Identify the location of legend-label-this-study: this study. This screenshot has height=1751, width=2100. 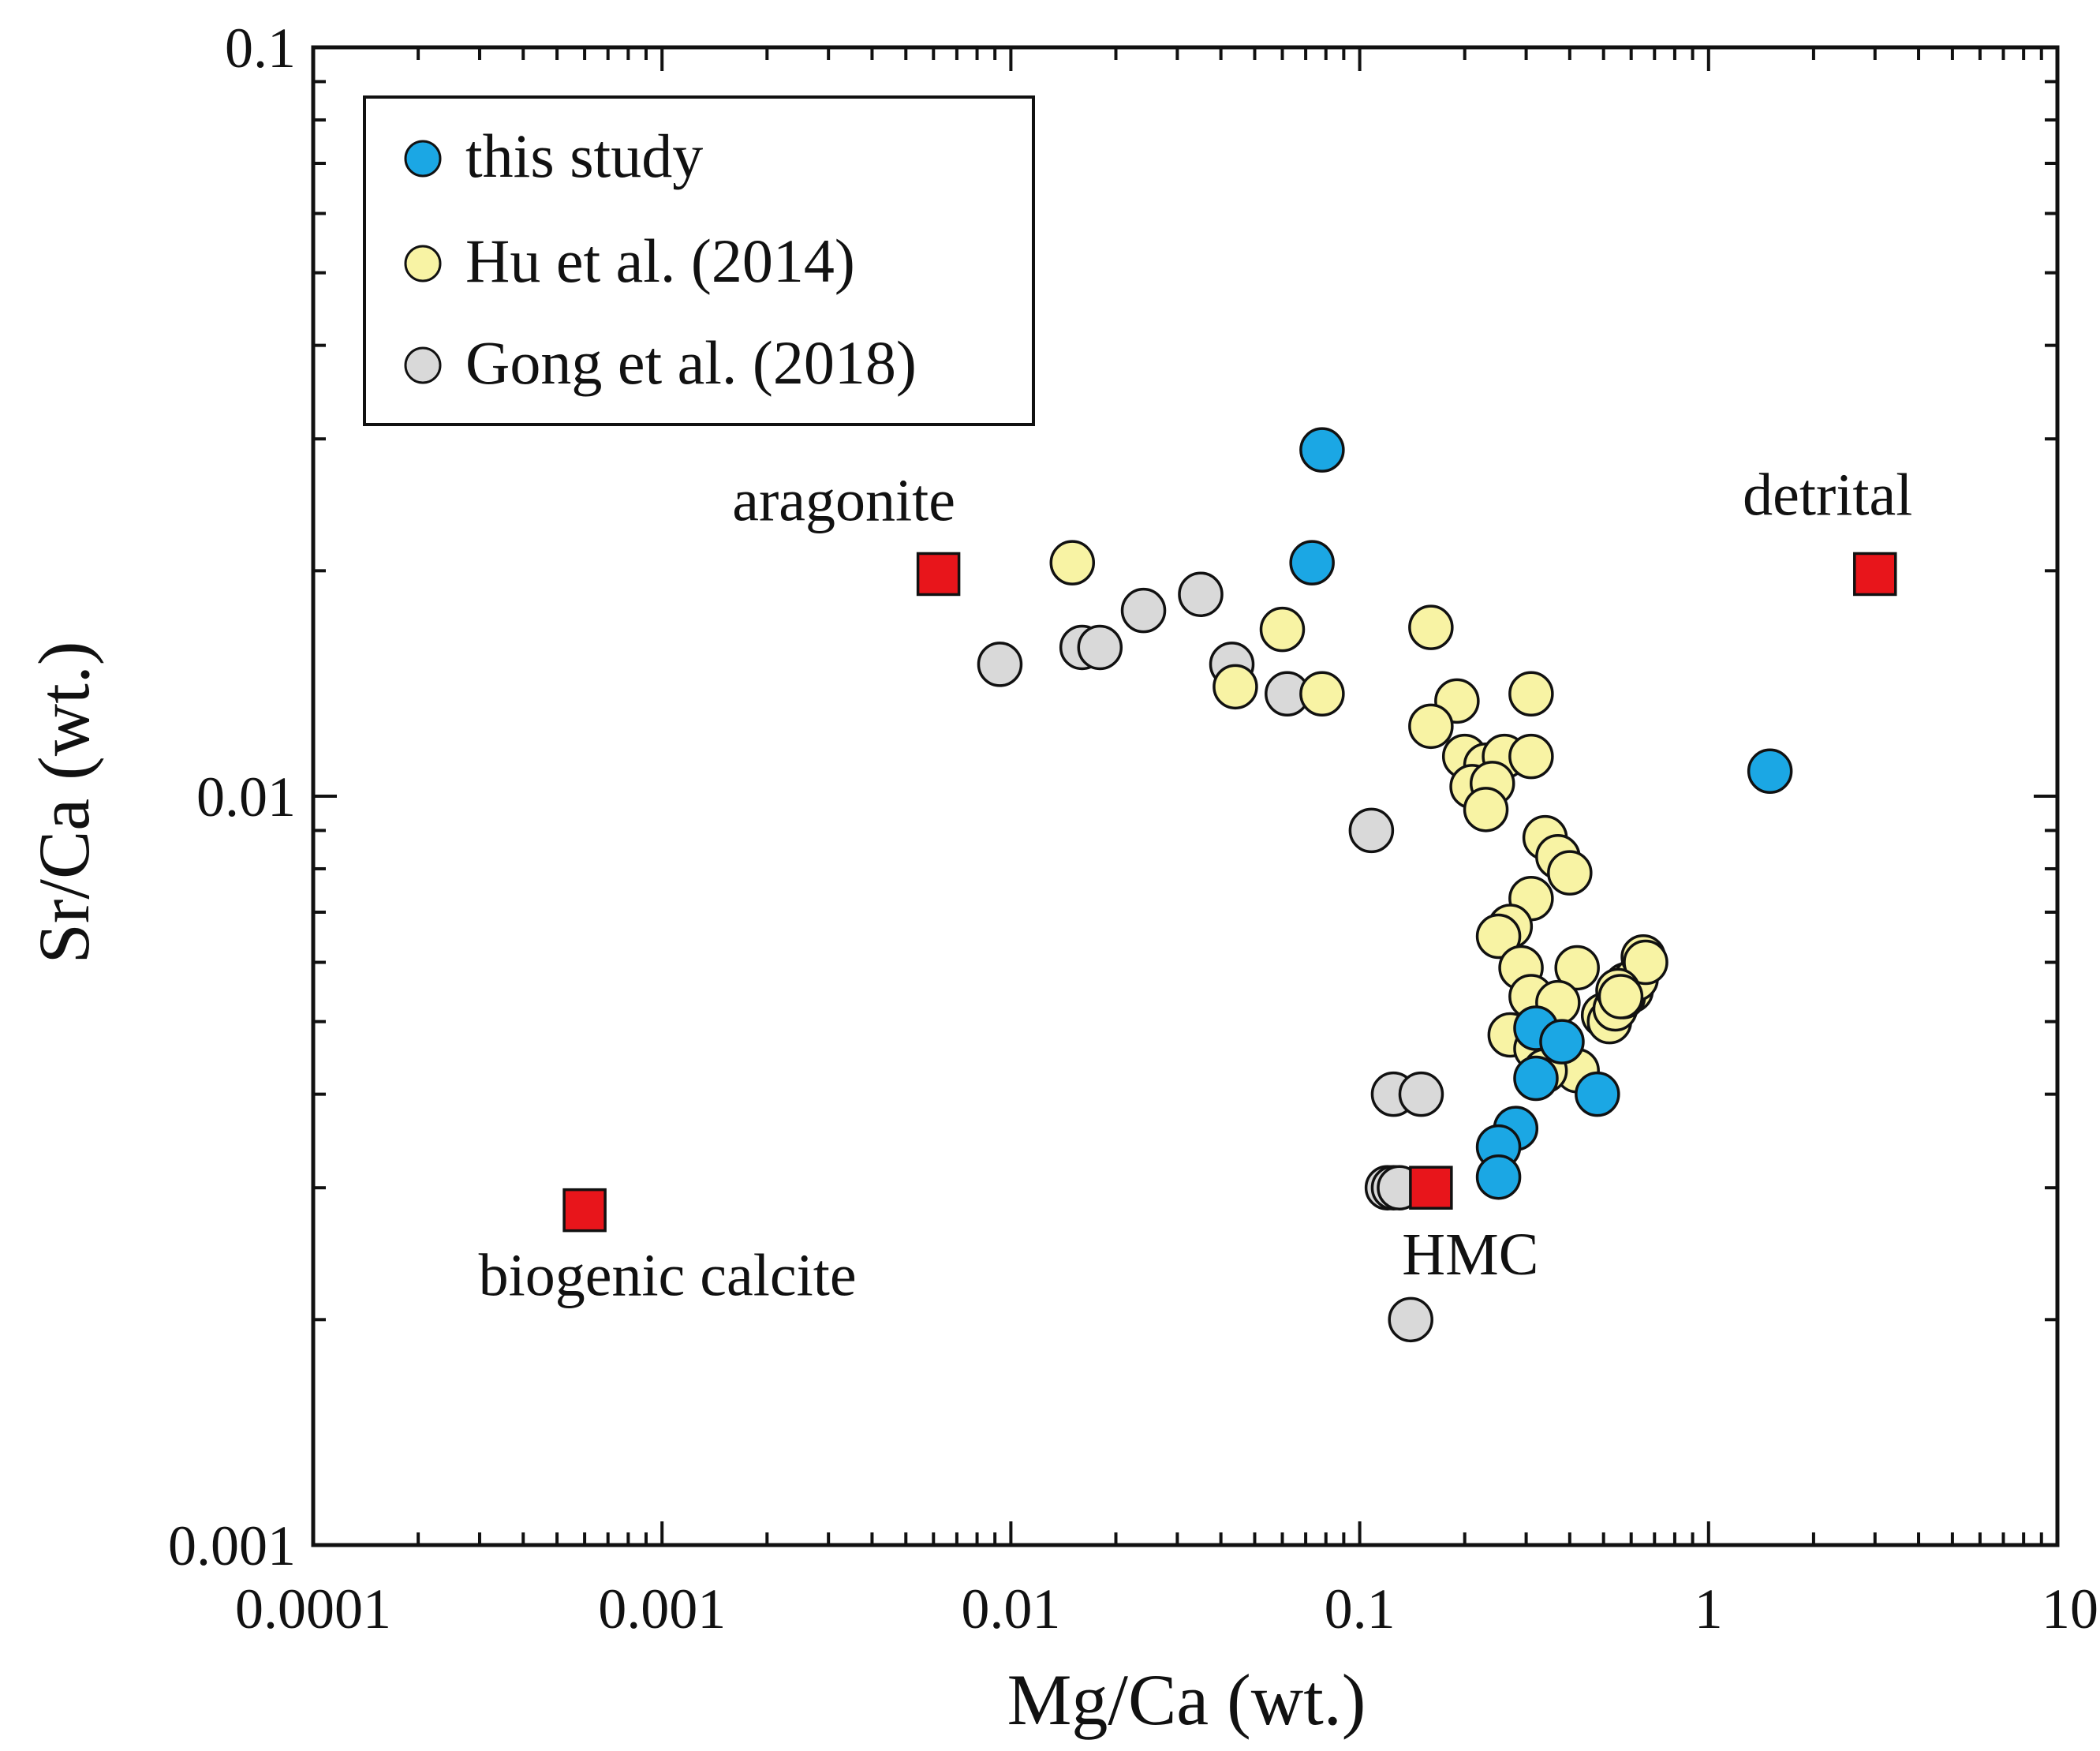
(584, 156).